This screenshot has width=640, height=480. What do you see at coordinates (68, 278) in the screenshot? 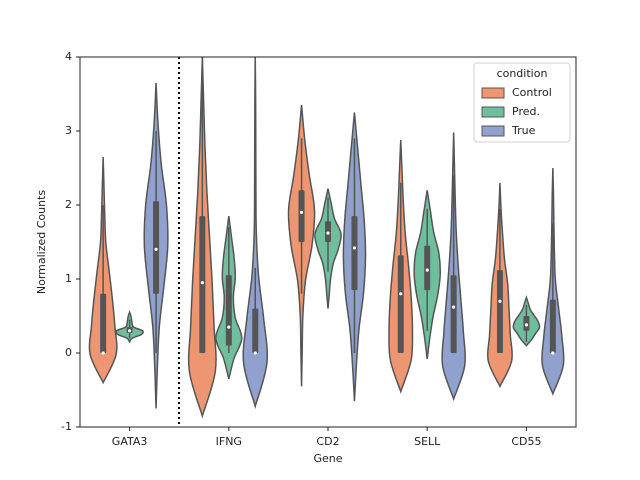
I see `y-tick-label: 1` at bounding box center [68, 278].